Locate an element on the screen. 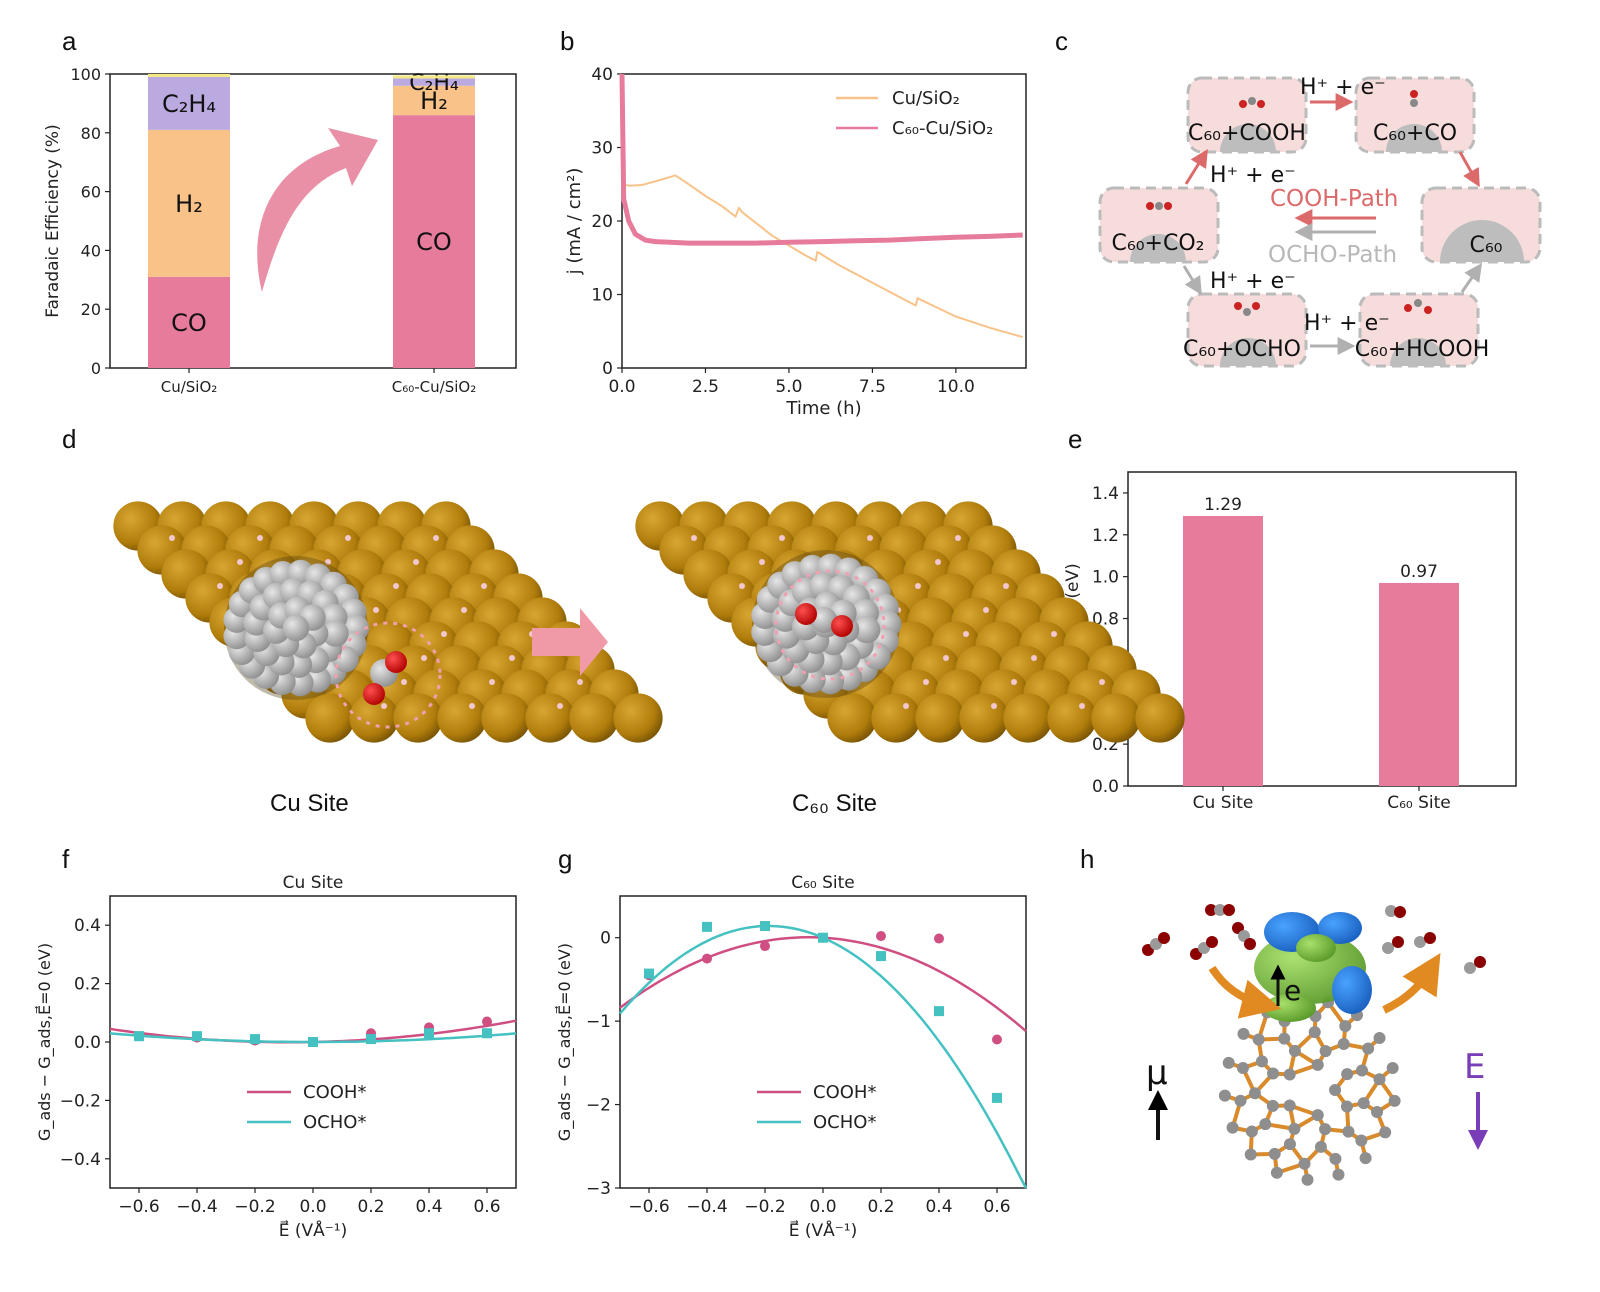 The image size is (1600, 1292). highlight-ring-right is located at coordinates (830, 625).